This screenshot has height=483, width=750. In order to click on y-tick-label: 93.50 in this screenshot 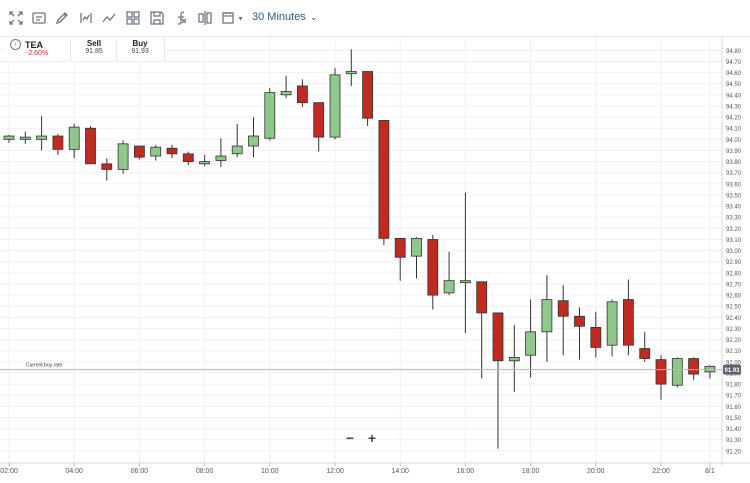, I will do `click(734, 196)`.